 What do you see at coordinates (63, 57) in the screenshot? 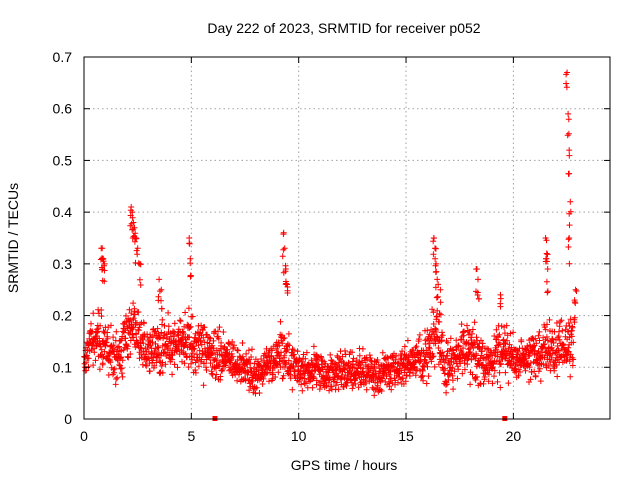
I see `y-tick-label: 0.7` at bounding box center [63, 57].